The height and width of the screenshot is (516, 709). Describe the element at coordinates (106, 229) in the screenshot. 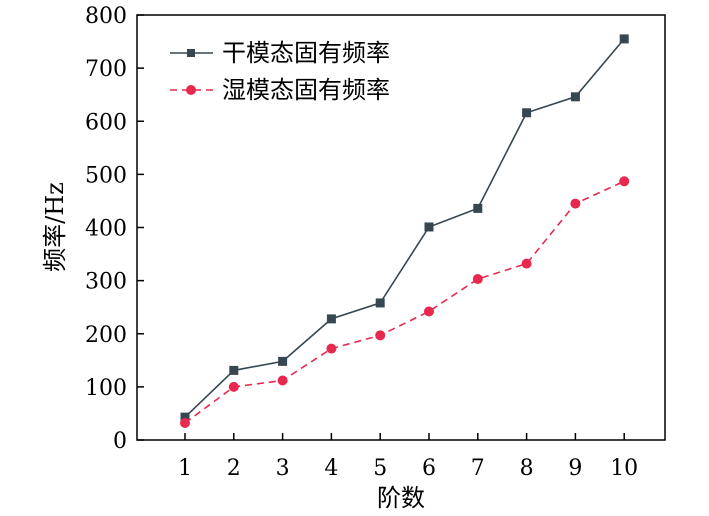

I see `y-tick-label: 400` at that location.